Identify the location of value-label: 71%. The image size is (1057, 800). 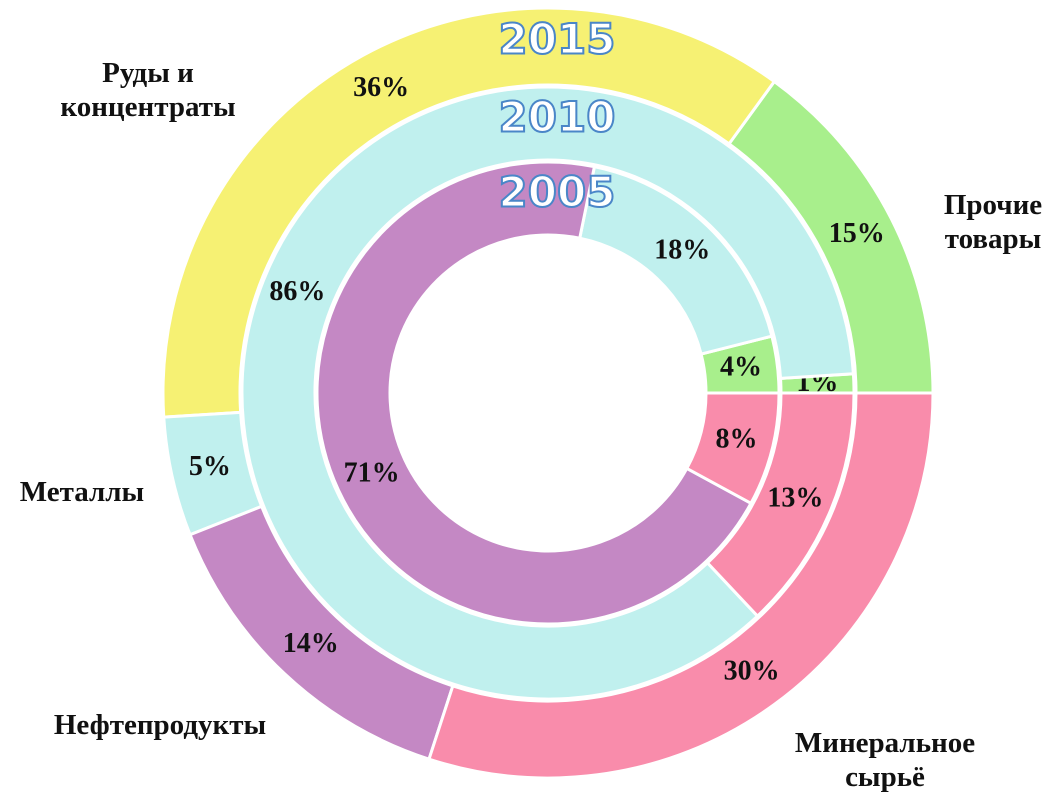
(372, 472).